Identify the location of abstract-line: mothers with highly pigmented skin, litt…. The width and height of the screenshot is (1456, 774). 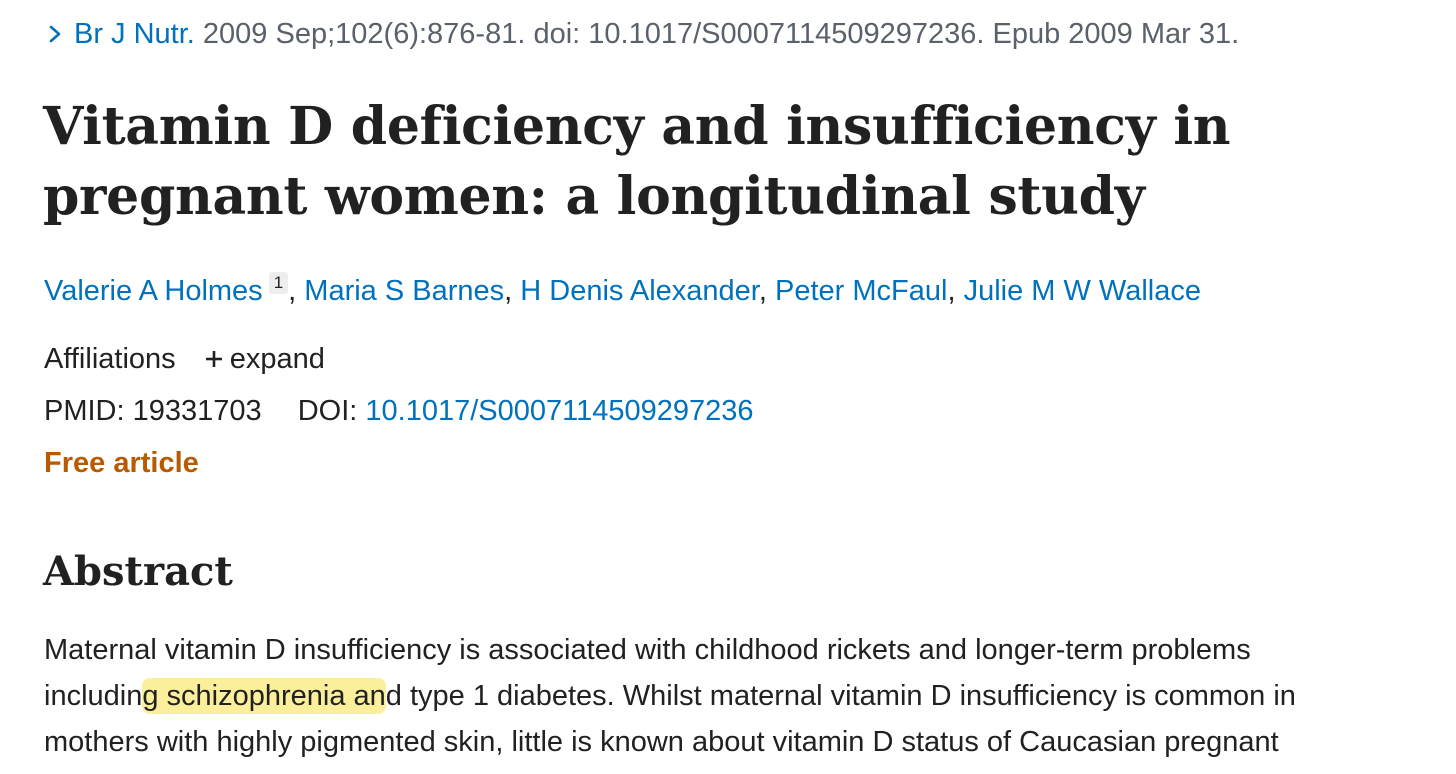
(661, 742).